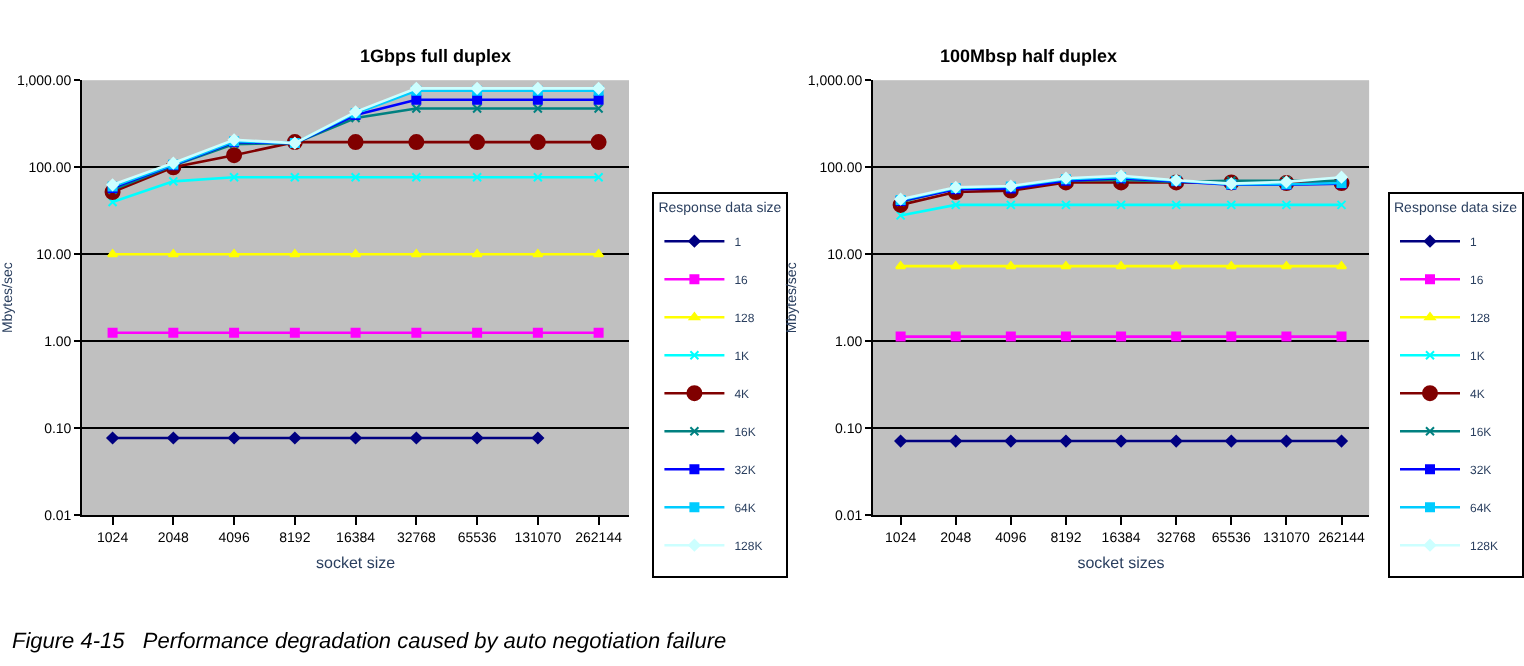 The image size is (1524, 666). Describe the element at coordinates (1121, 563) in the screenshot. I see `x-axis-title: socket sizes` at that location.